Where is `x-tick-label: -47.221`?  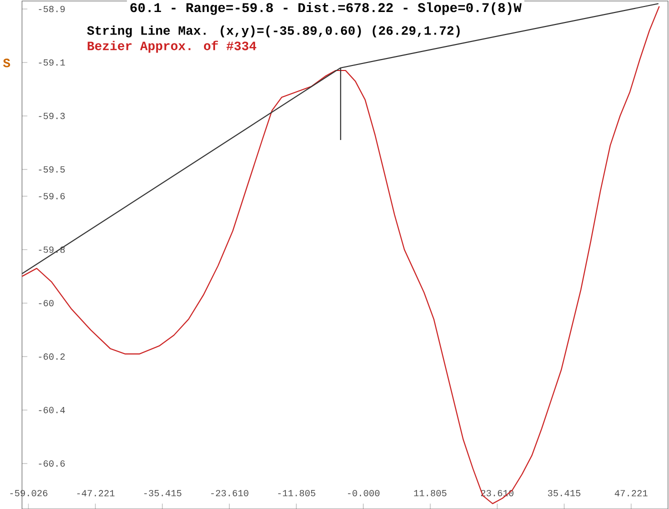
x-tick-label: -47.221 is located at coordinates (95, 493).